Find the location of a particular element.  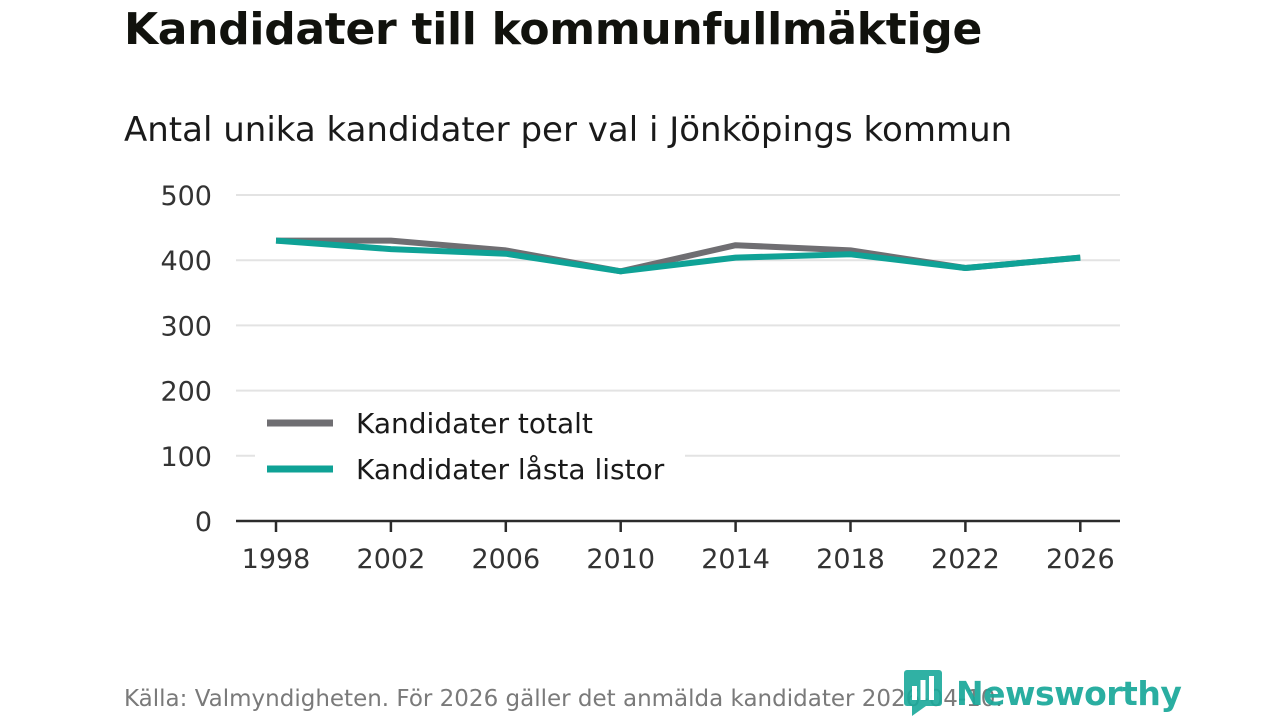

y-tick-label: 0 is located at coordinates (203, 522).